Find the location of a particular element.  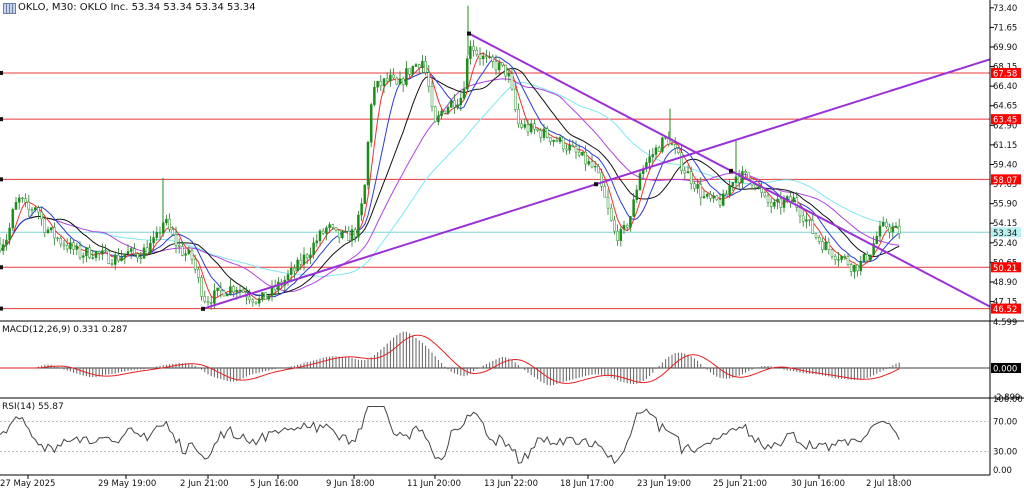

time-tick-label: 18 Jun 17:00 is located at coordinates (587, 484).